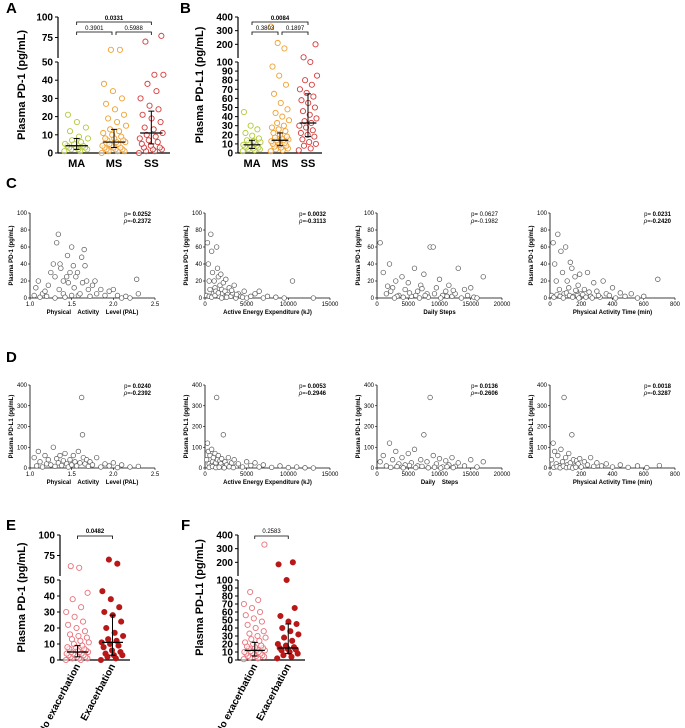 The image size is (685, 728). What do you see at coordinates (661, 222) in the screenshot?
I see `rho-value: -0.2420` at bounding box center [661, 222].